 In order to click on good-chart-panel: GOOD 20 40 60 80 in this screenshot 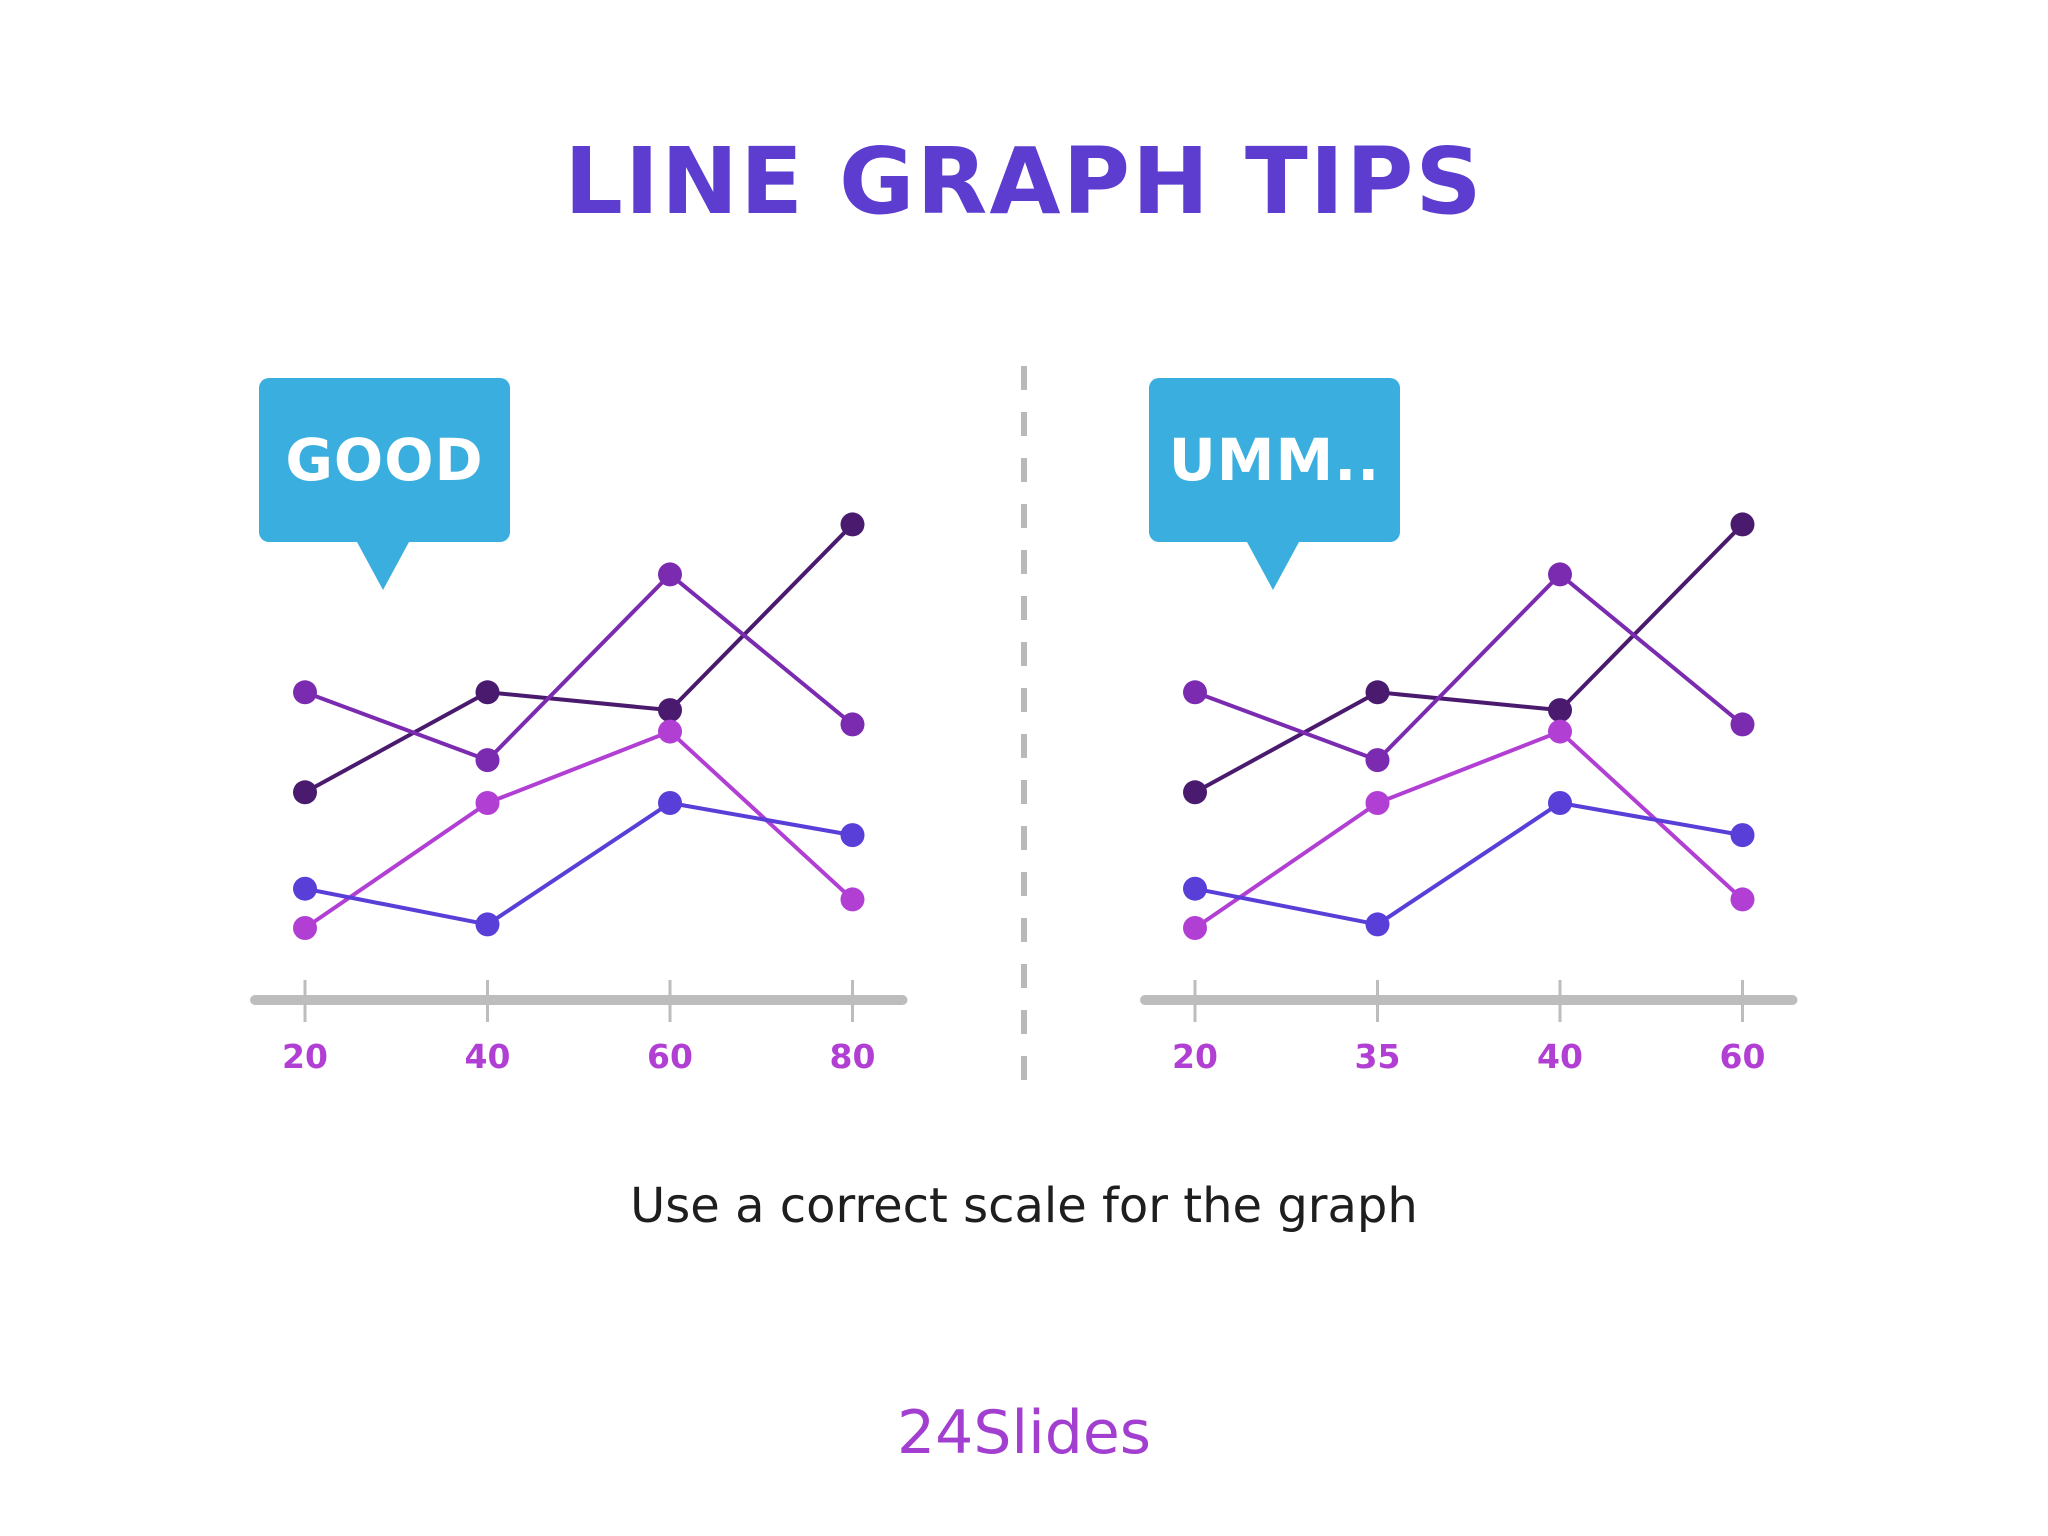, I will do `click(579, 727)`.